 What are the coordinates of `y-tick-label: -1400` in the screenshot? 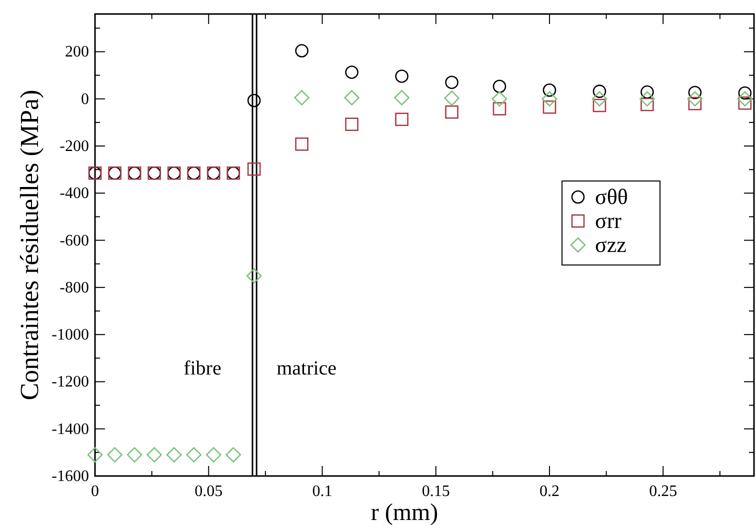 It's located at (70, 429).